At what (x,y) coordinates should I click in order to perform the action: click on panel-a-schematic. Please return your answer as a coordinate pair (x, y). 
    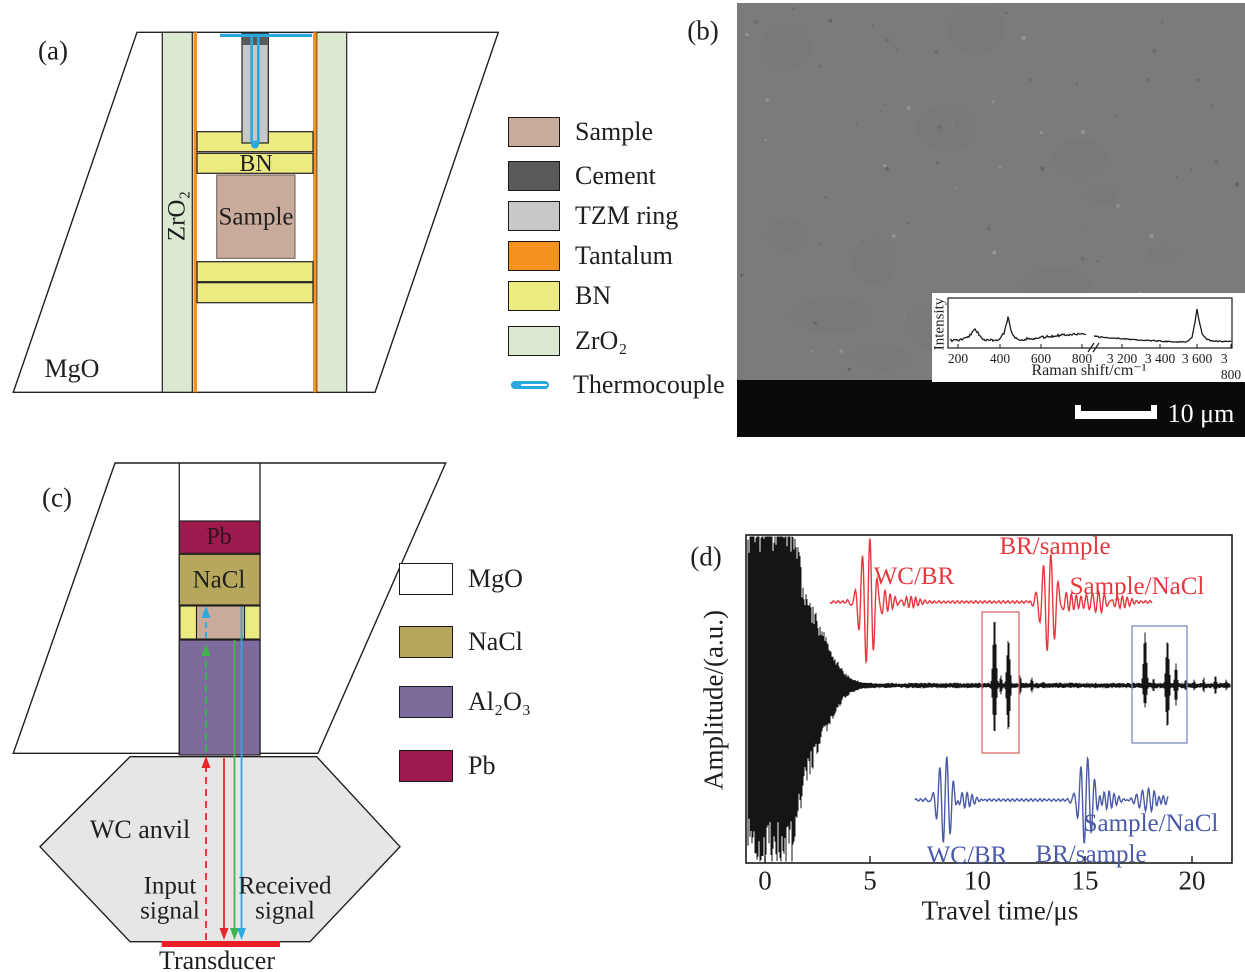
    Looking at the image, I should click on (256, 212).